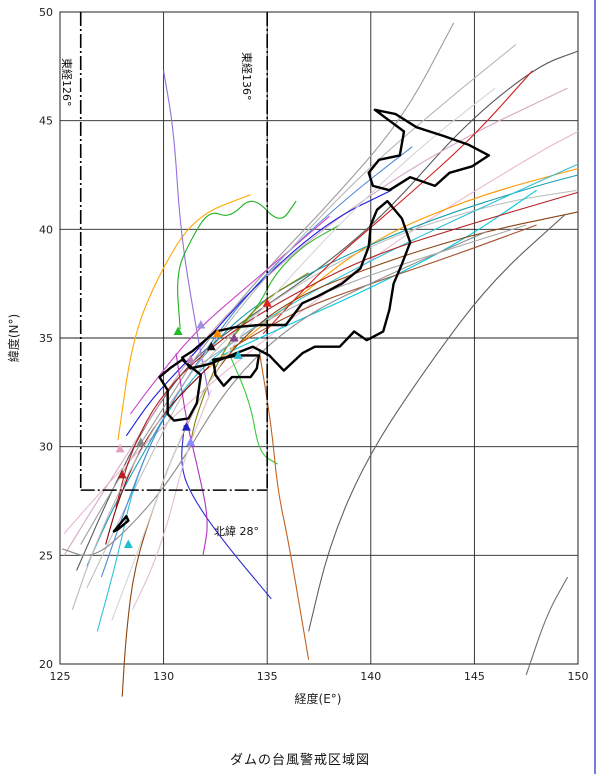 Image resolution: width=600 pixels, height=774 pixels. Describe the element at coordinates (13, 338) in the screenshot. I see `y-axis-title: 緯度(N°)` at that location.